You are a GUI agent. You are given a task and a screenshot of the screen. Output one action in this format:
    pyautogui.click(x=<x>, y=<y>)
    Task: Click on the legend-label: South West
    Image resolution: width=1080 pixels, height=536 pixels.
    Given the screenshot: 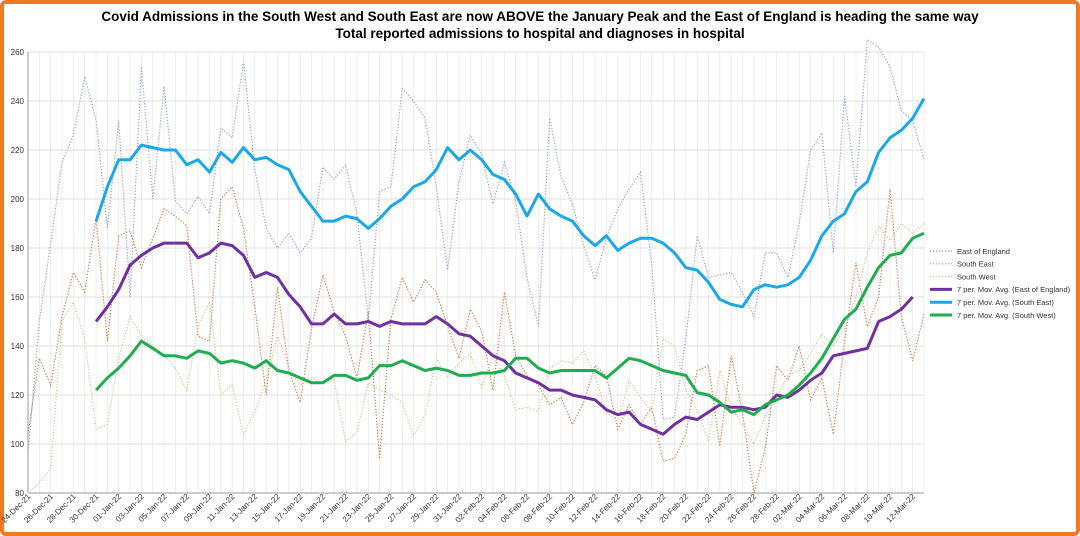 What is the action you would take?
    pyautogui.click(x=977, y=276)
    